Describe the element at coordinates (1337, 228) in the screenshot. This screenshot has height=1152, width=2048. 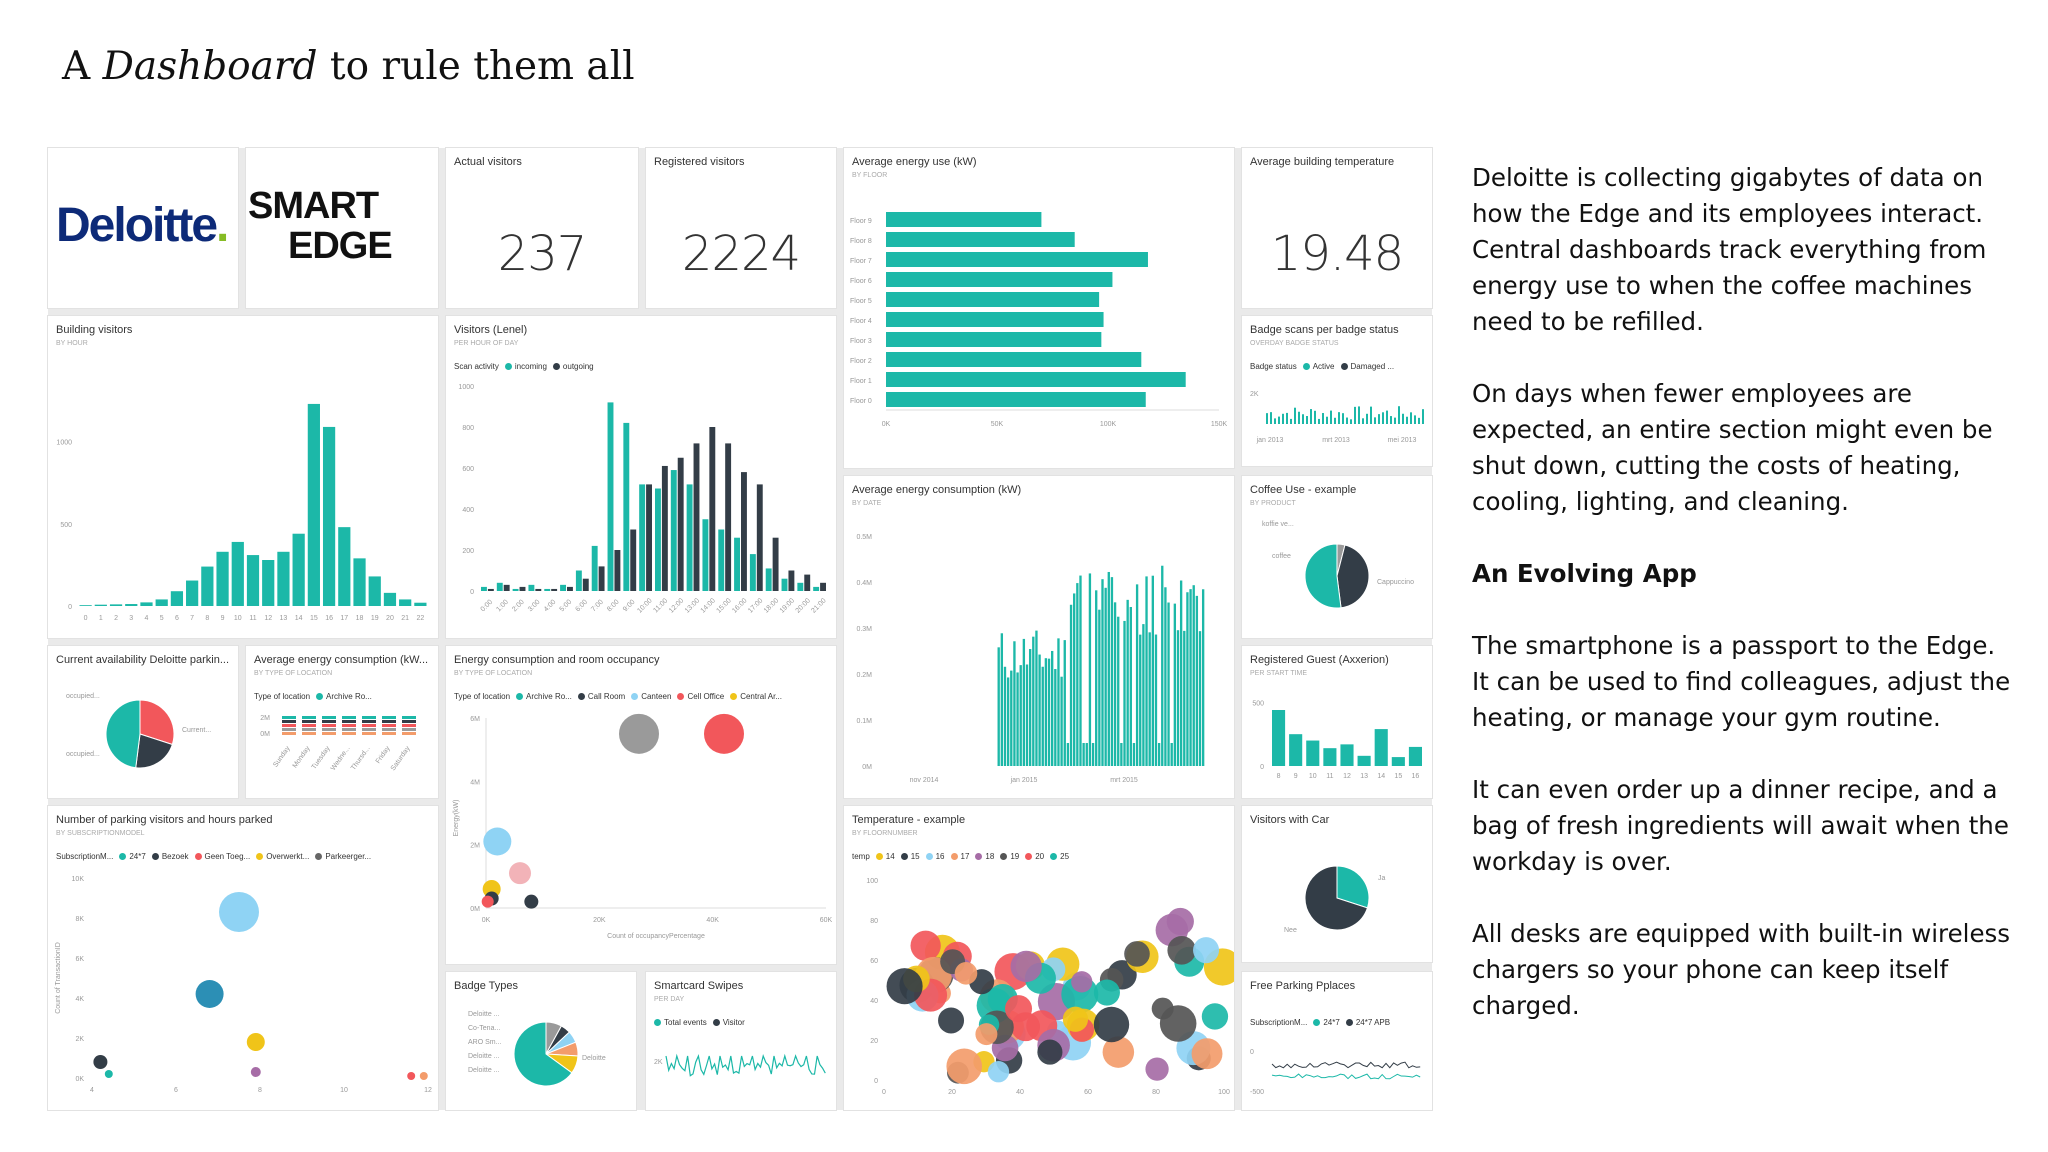
I see `building-temperature-tile: Average building temperature 19.48` at that location.